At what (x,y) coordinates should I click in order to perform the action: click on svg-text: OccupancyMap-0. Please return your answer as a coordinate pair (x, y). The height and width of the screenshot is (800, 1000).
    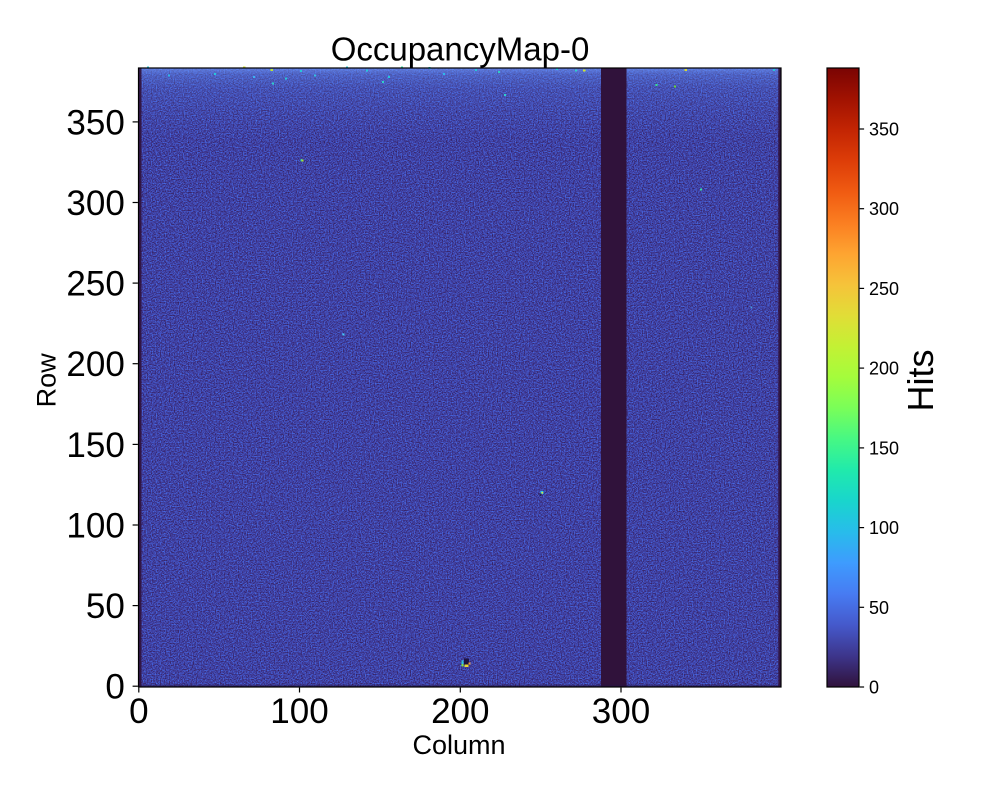
    Looking at the image, I should click on (460, 49).